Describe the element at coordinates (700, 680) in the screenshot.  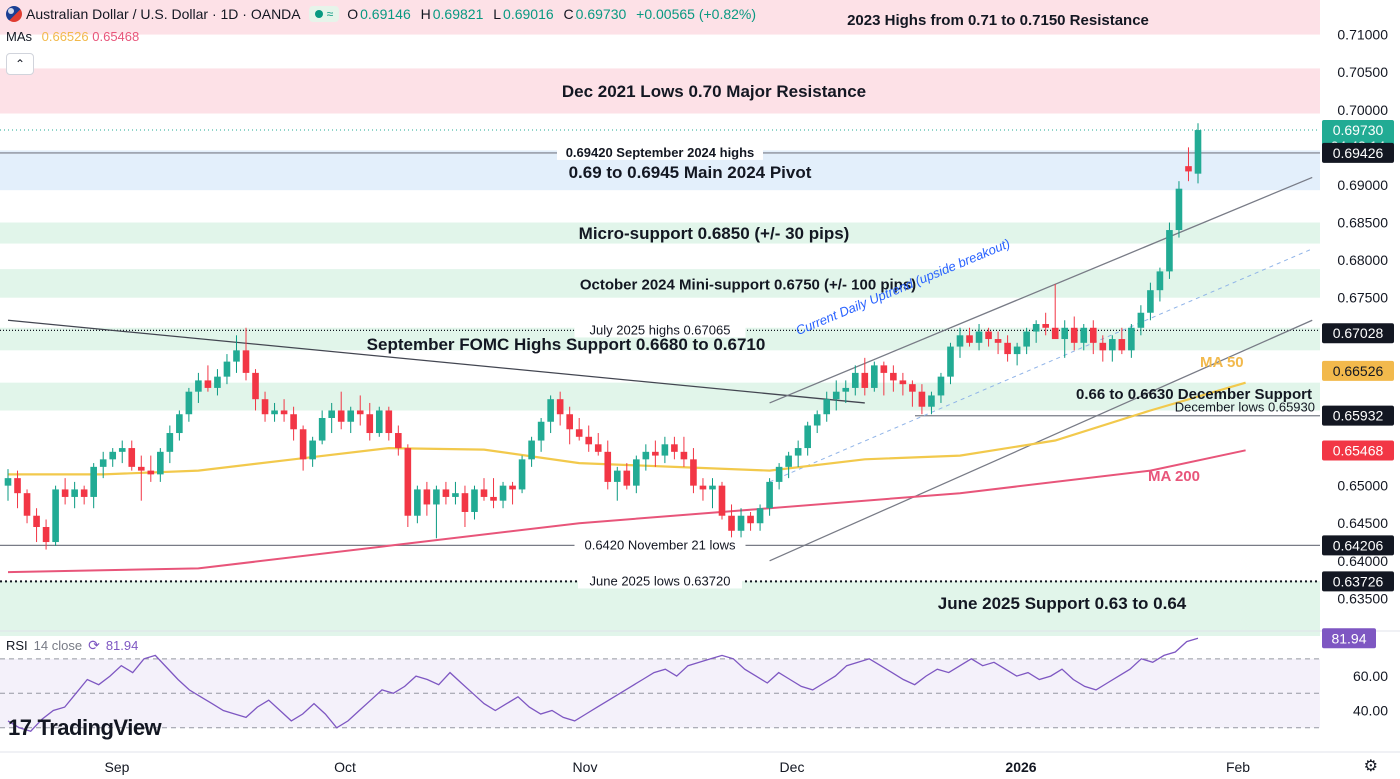
I see `rsi-pane: 60.00 40.00 81.94` at that location.